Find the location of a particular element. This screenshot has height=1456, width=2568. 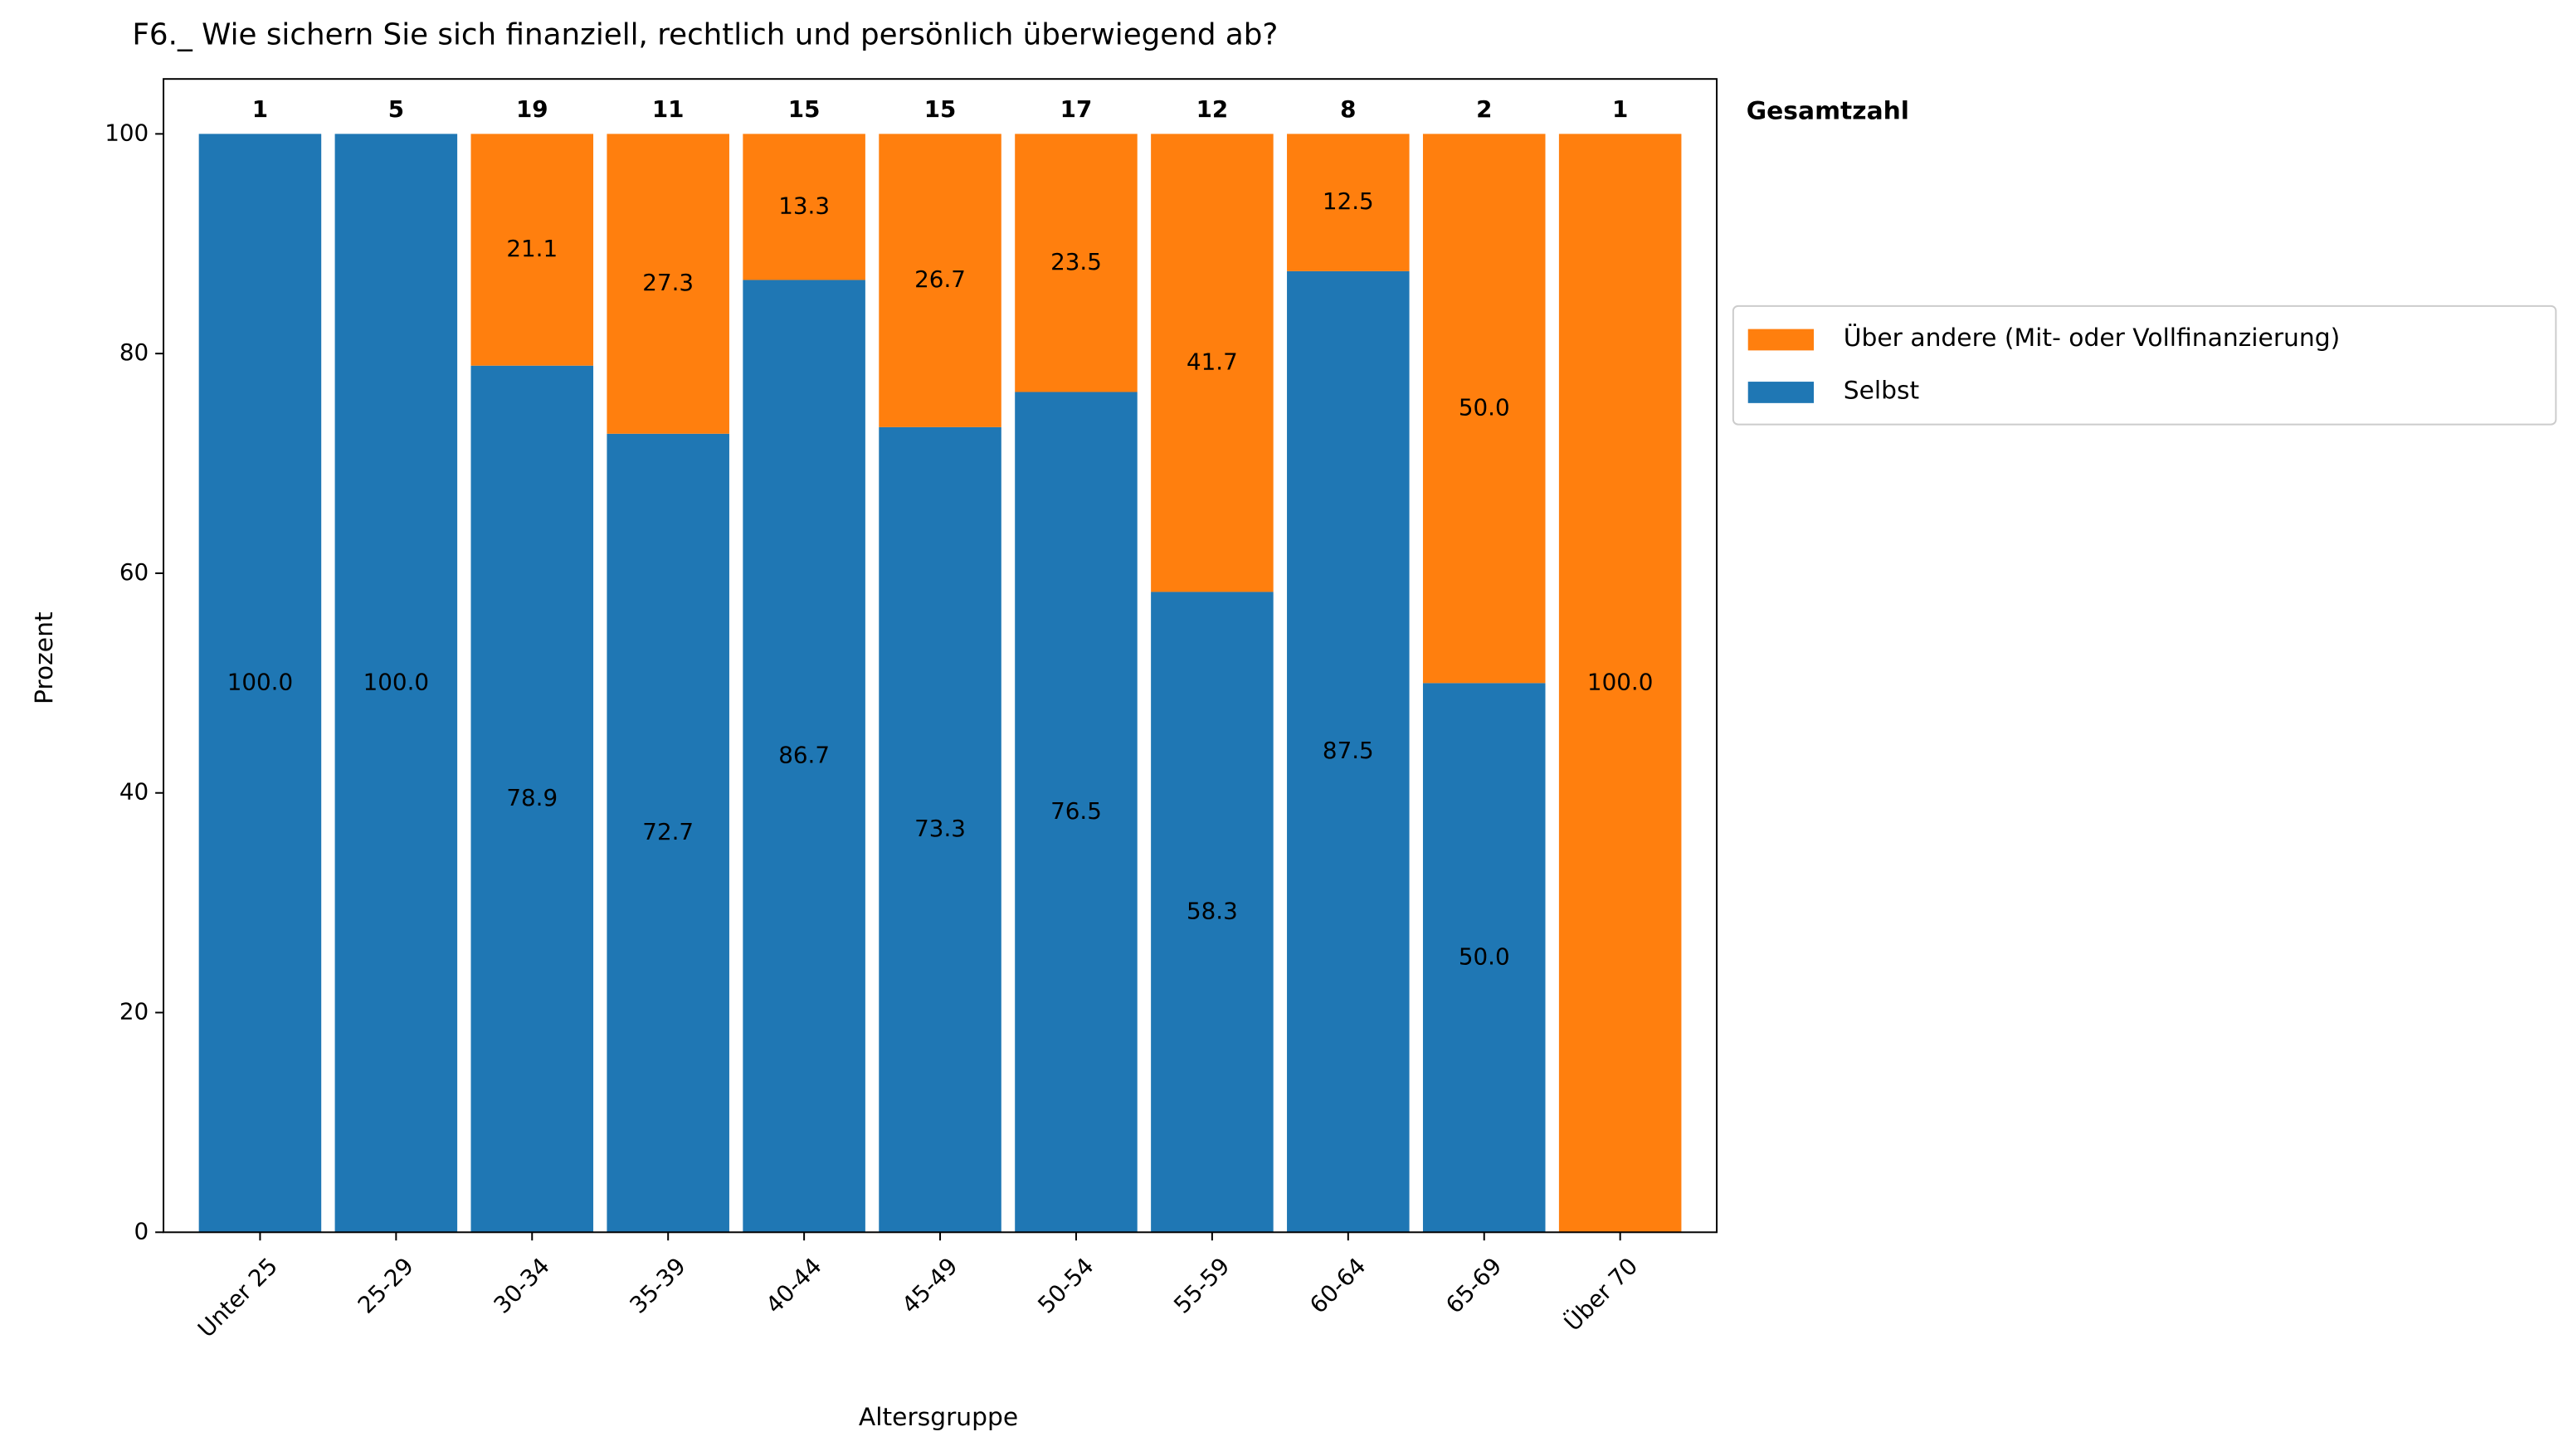

value-label: 86.7 is located at coordinates (804, 754).